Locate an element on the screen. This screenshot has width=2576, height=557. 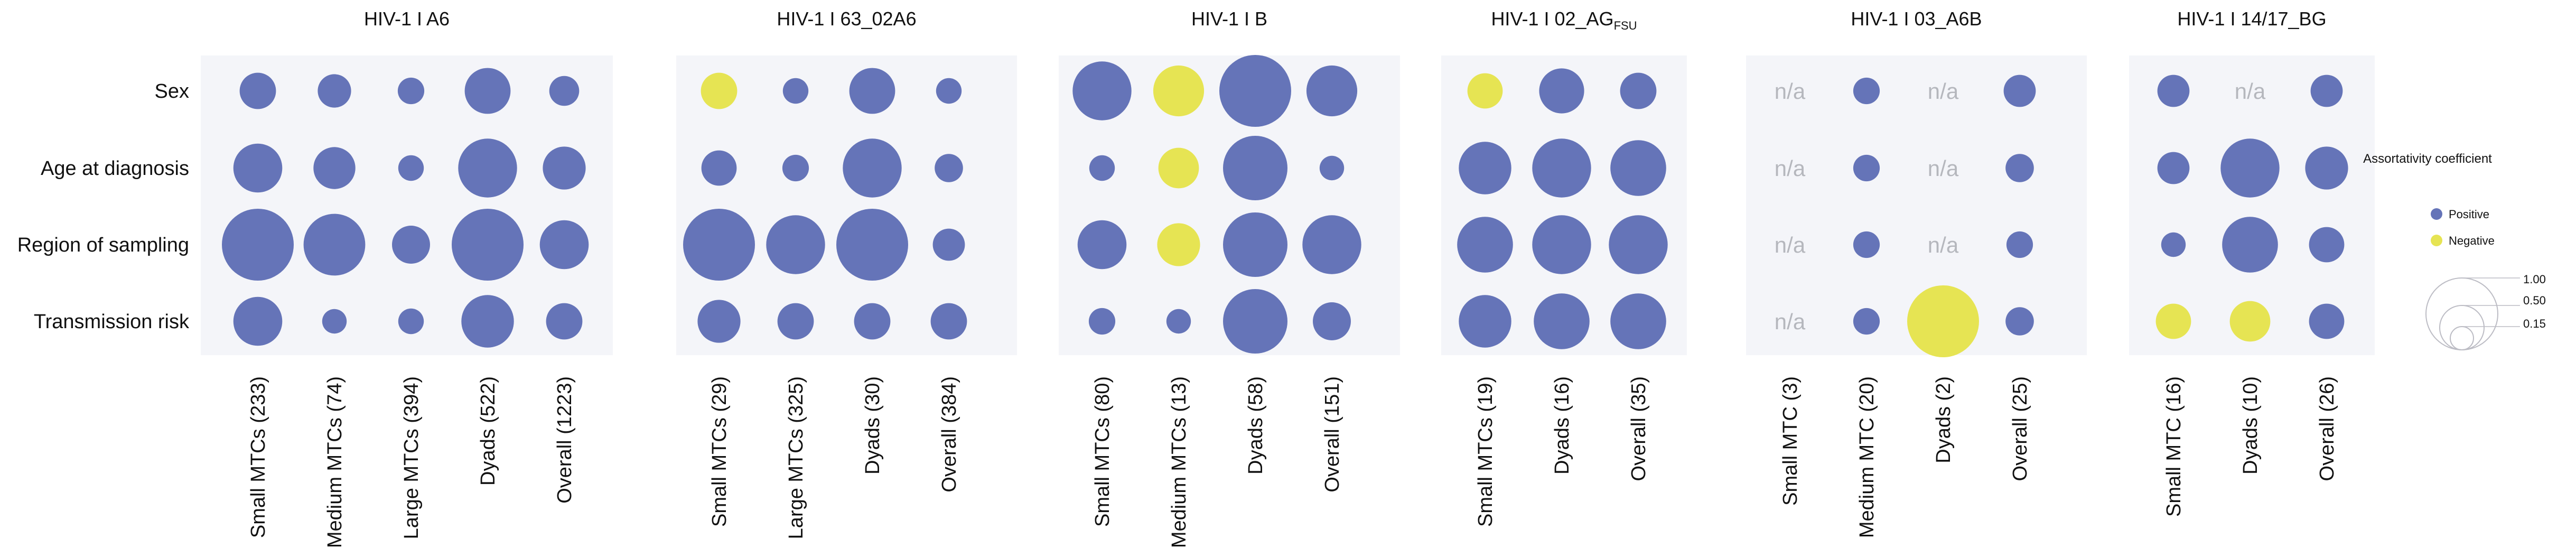
column-label: Small MTC (3) is located at coordinates (1790, 441).